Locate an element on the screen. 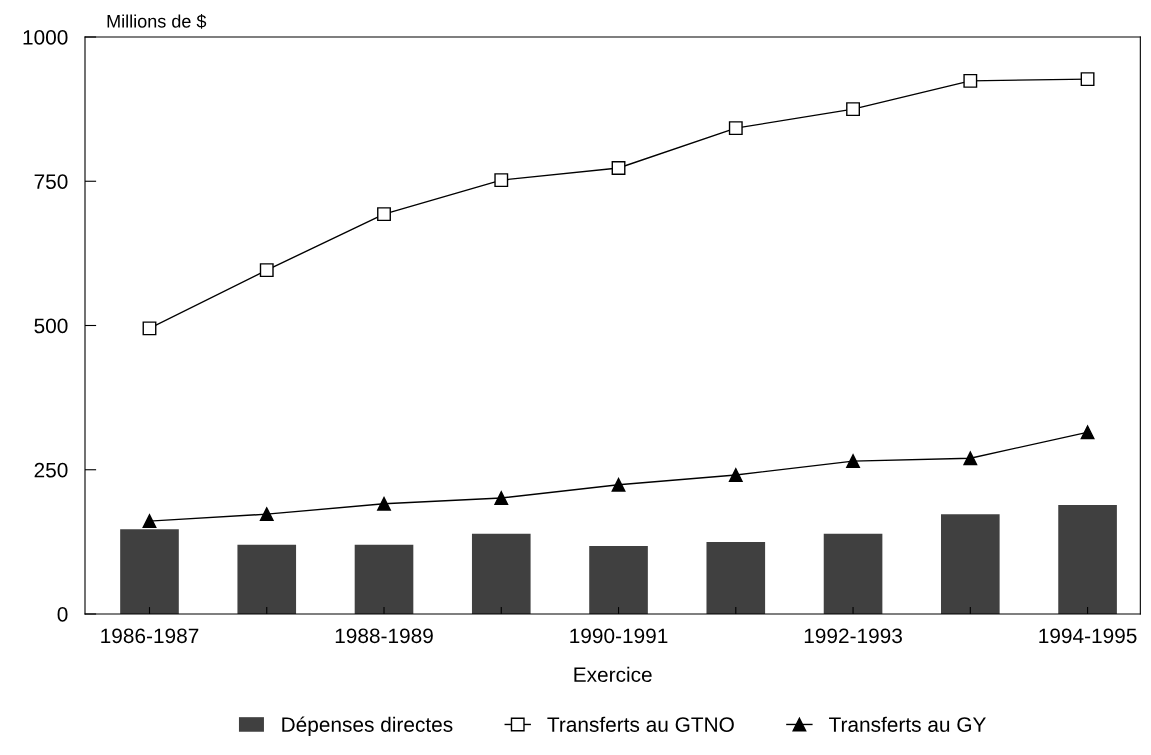 This screenshot has height=755, width=1151. y-tick-label: 250 is located at coordinates (51, 470).